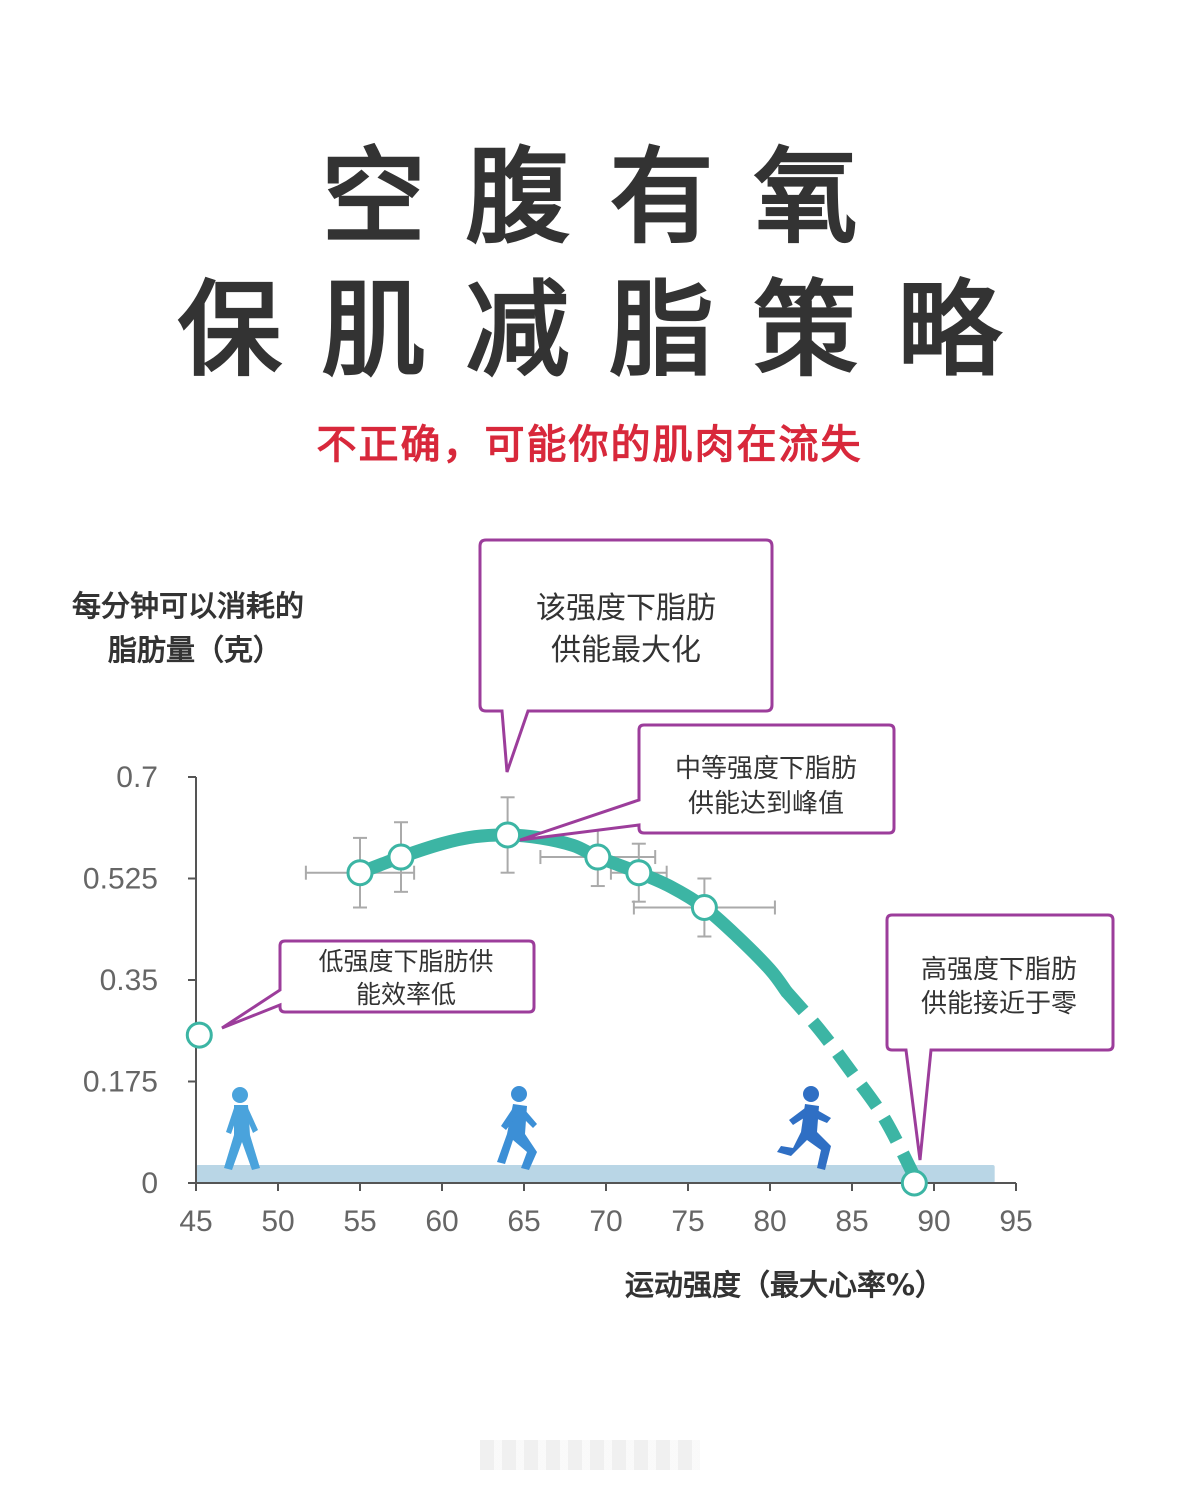 This screenshot has height=1488, width=1179. What do you see at coordinates (359, 1221) in the screenshot?
I see `x-tick-label: 55` at bounding box center [359, 1221].